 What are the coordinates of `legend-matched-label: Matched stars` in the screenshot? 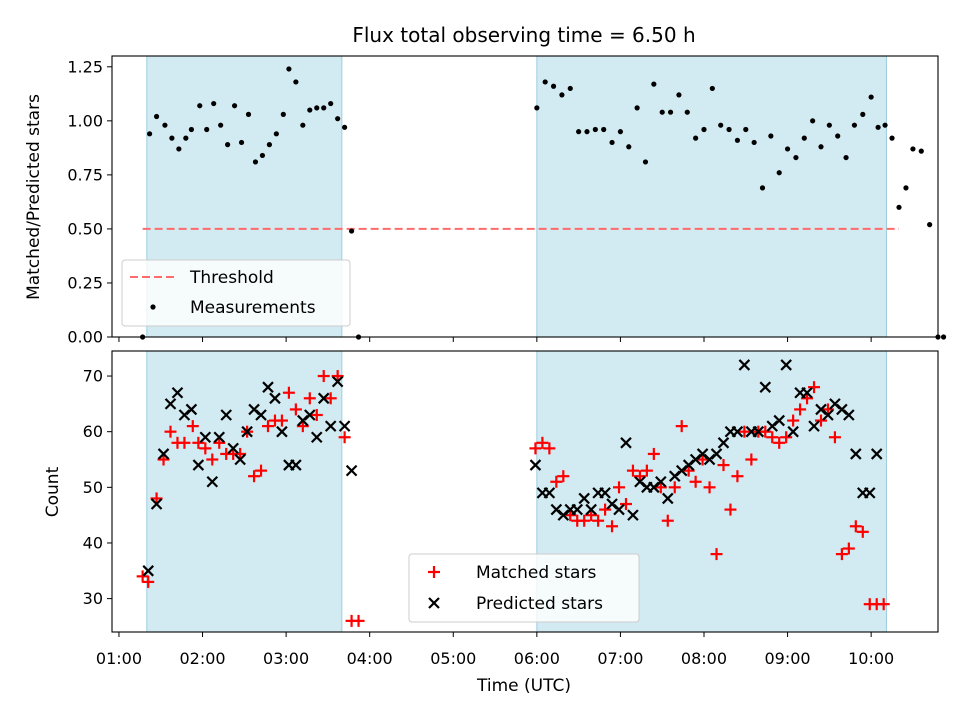 It's located at (536, 573).